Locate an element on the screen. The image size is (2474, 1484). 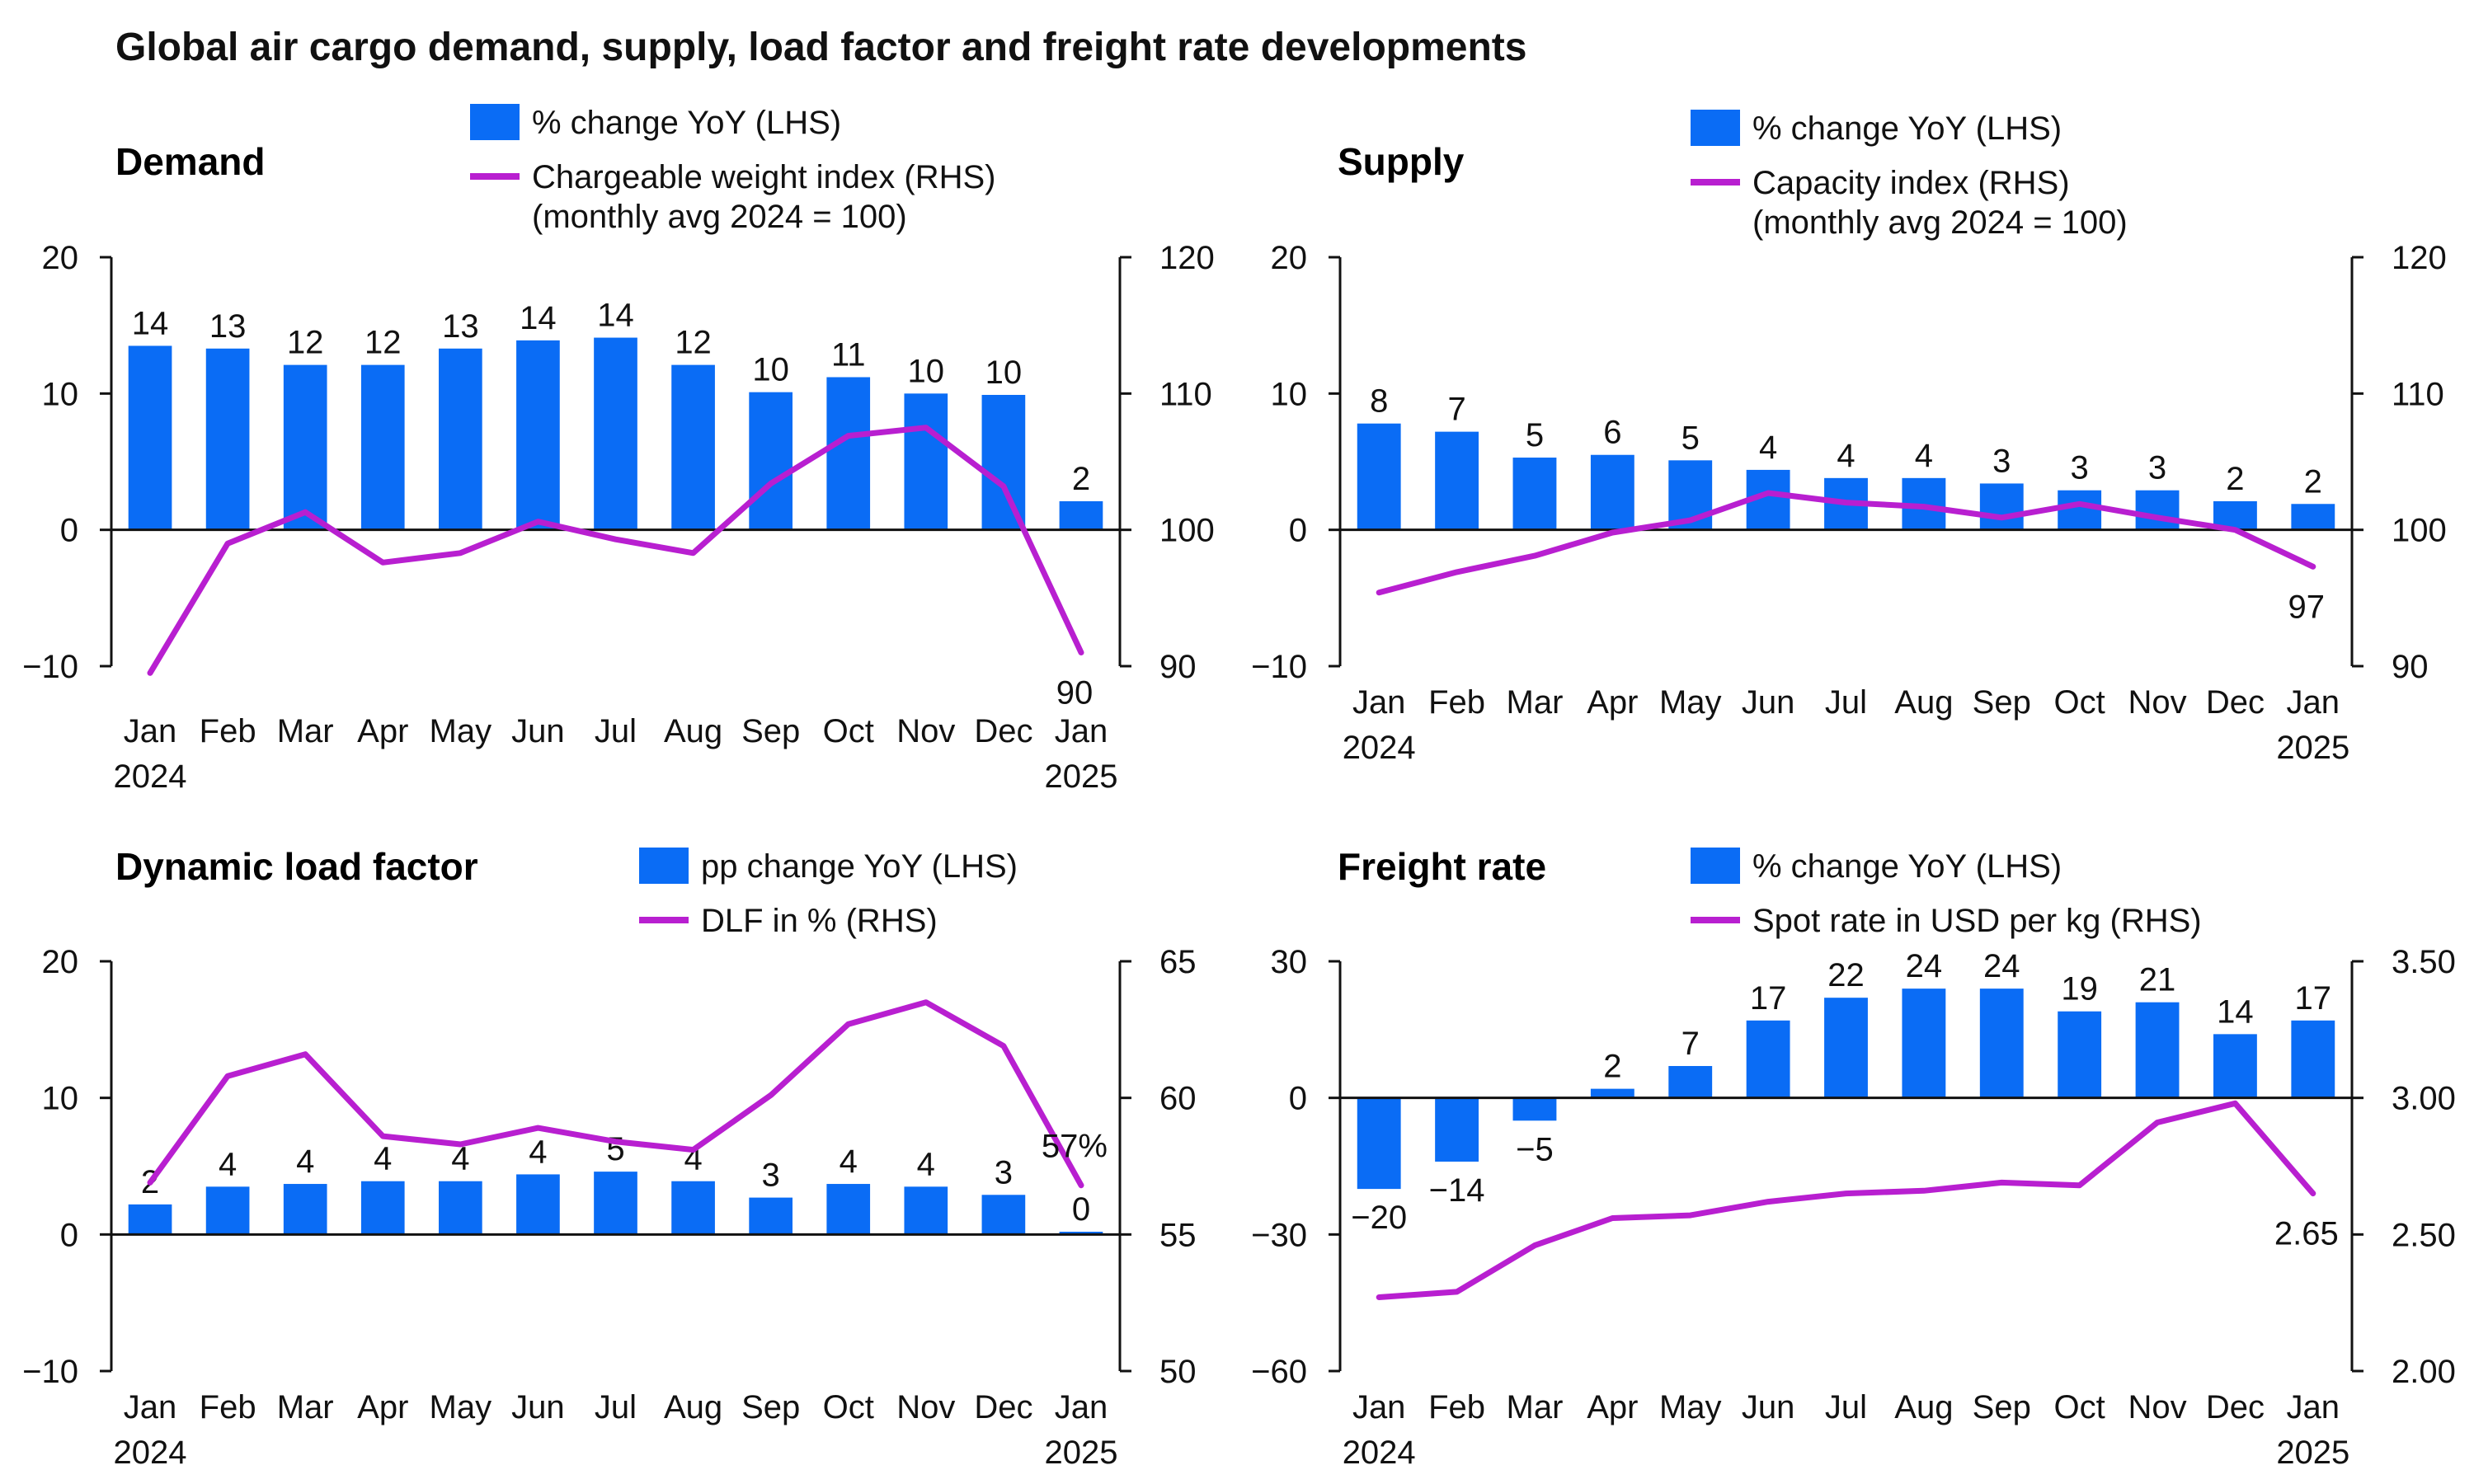
freight-bar-label: 14 is located at coordinates (2235, 1011).